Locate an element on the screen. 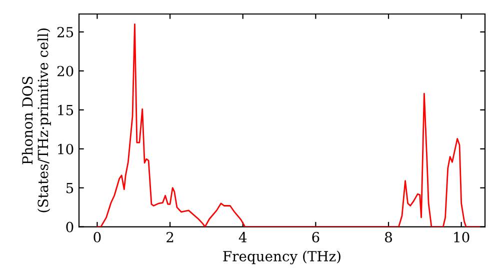 The image size is (500, 280). x-tick-label: 10 is located at coordinates (462, 237).